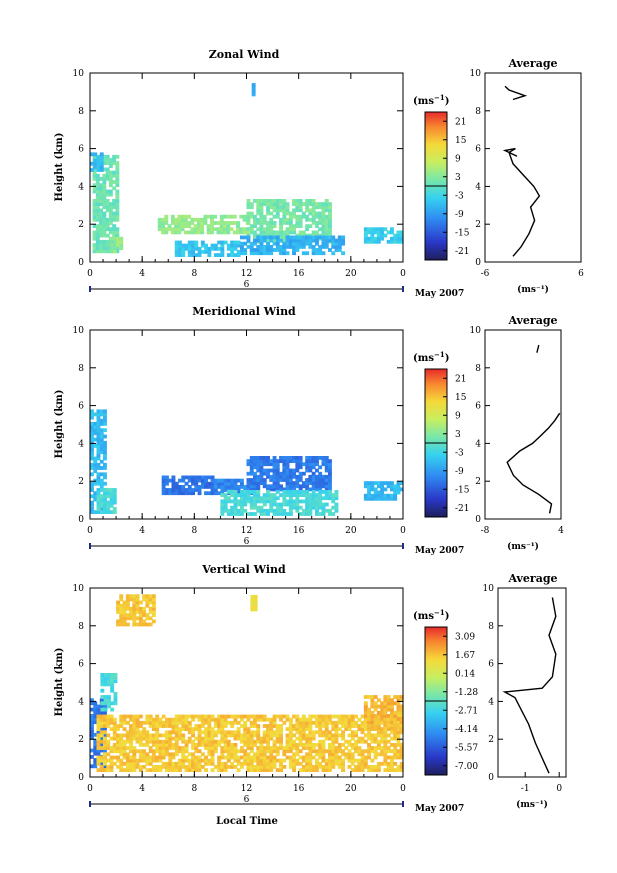 Image resolution: width=617 pixels, height=873 pixels. Describe the element at coordinates (243, 569) in the screenshot. I see `panel-title: Vertical Wind` at that location.